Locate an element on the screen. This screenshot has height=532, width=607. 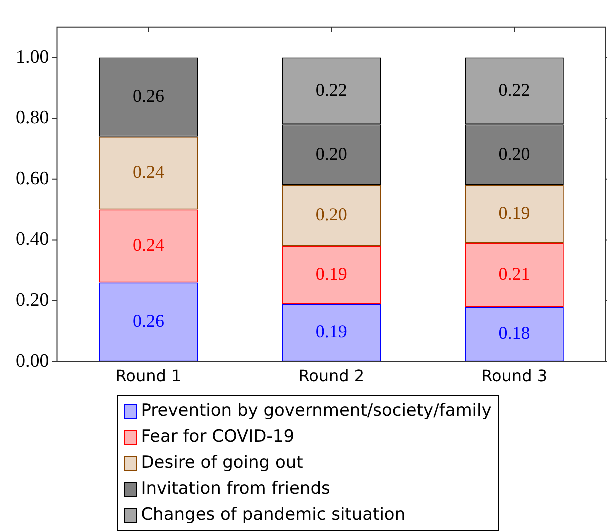
x-tick-label: Round 1 is located at coordinates (149, 376).